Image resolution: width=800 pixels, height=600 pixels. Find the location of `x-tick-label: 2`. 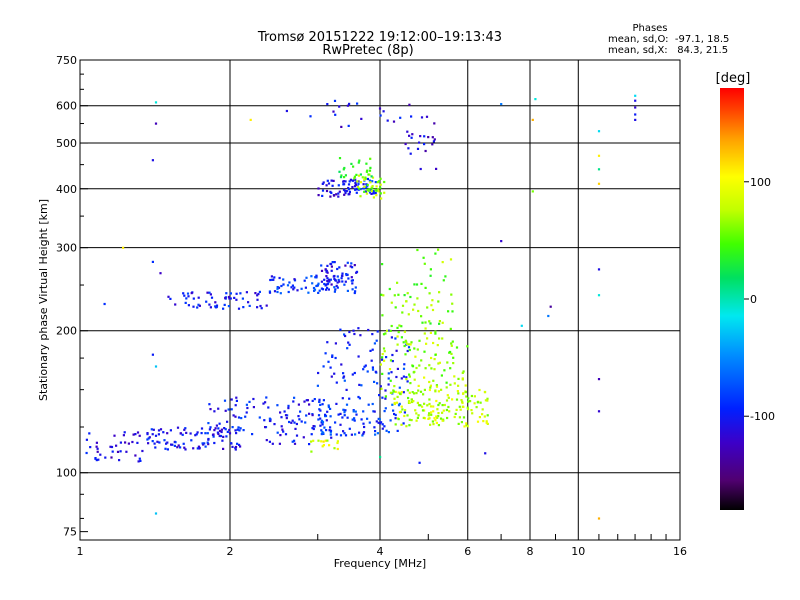

x-tick-label: 2 is located at coordinates (230, 551).